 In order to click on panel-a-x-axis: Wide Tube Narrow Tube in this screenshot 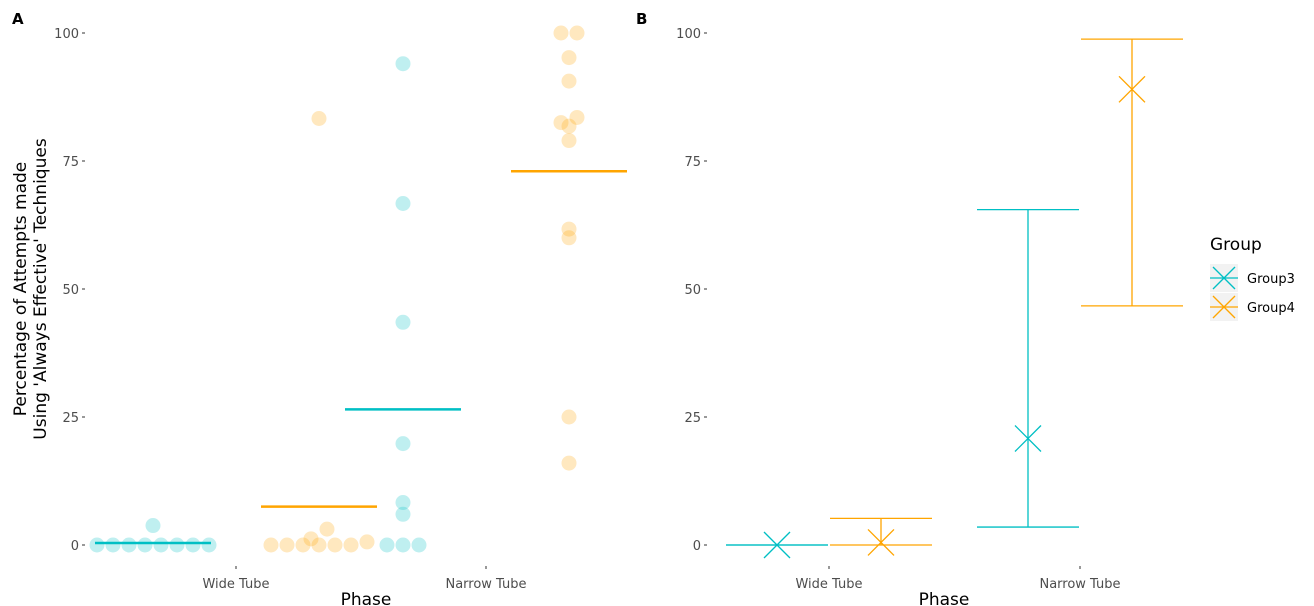, I will do `click(364, 579)`.